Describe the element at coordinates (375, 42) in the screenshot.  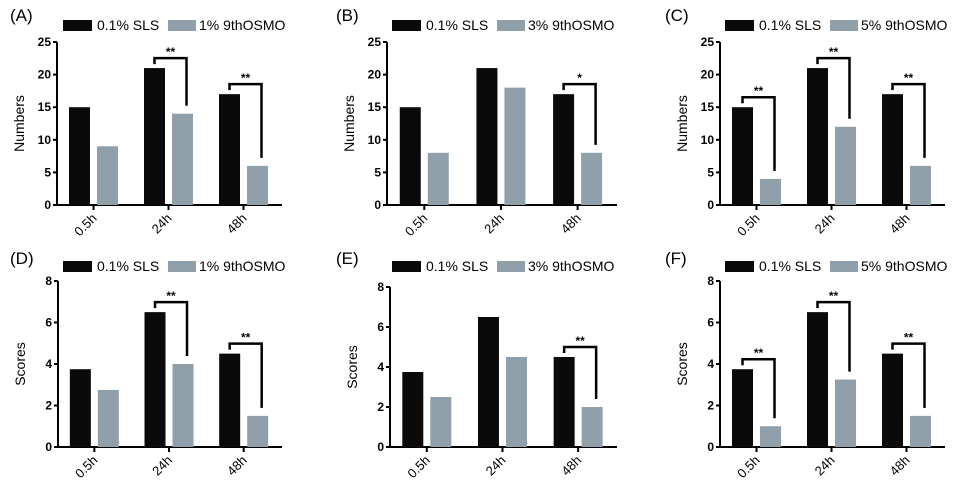
I see `y-tick-label: 25` at that location.